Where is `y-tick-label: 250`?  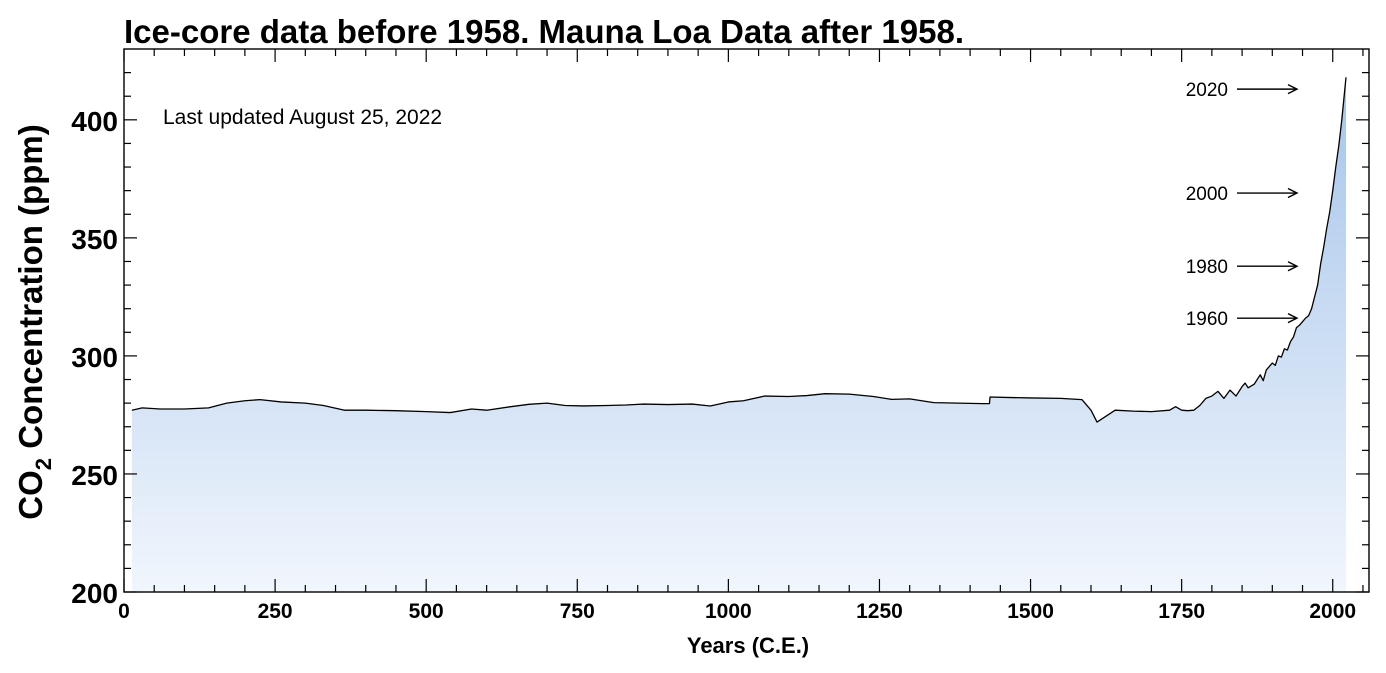
y-tick-label: 250 is located at coordinates (94, 475).